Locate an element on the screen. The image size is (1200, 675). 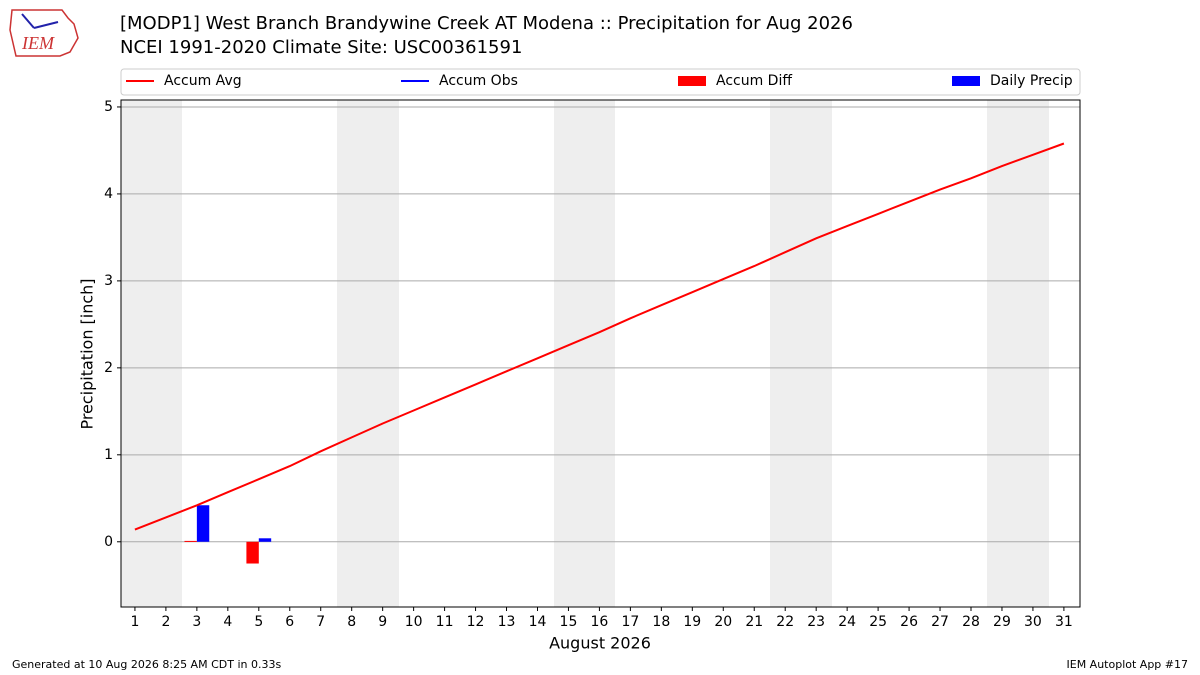
x-tick-label: 5 is located at coordinates (258, 622).